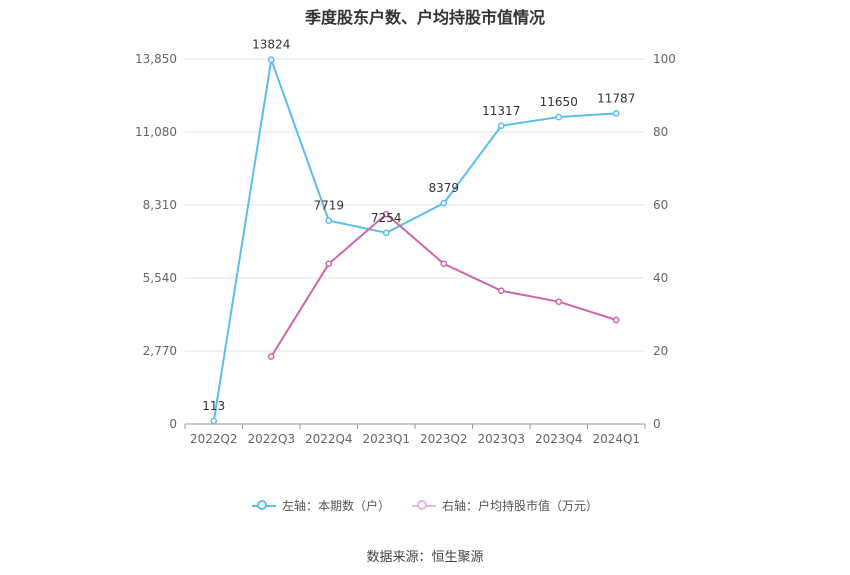 Image resolution: width=850 pixels, height=575 pixels. I want to click on right-axis-tick-label: 0, so click(657, 424).